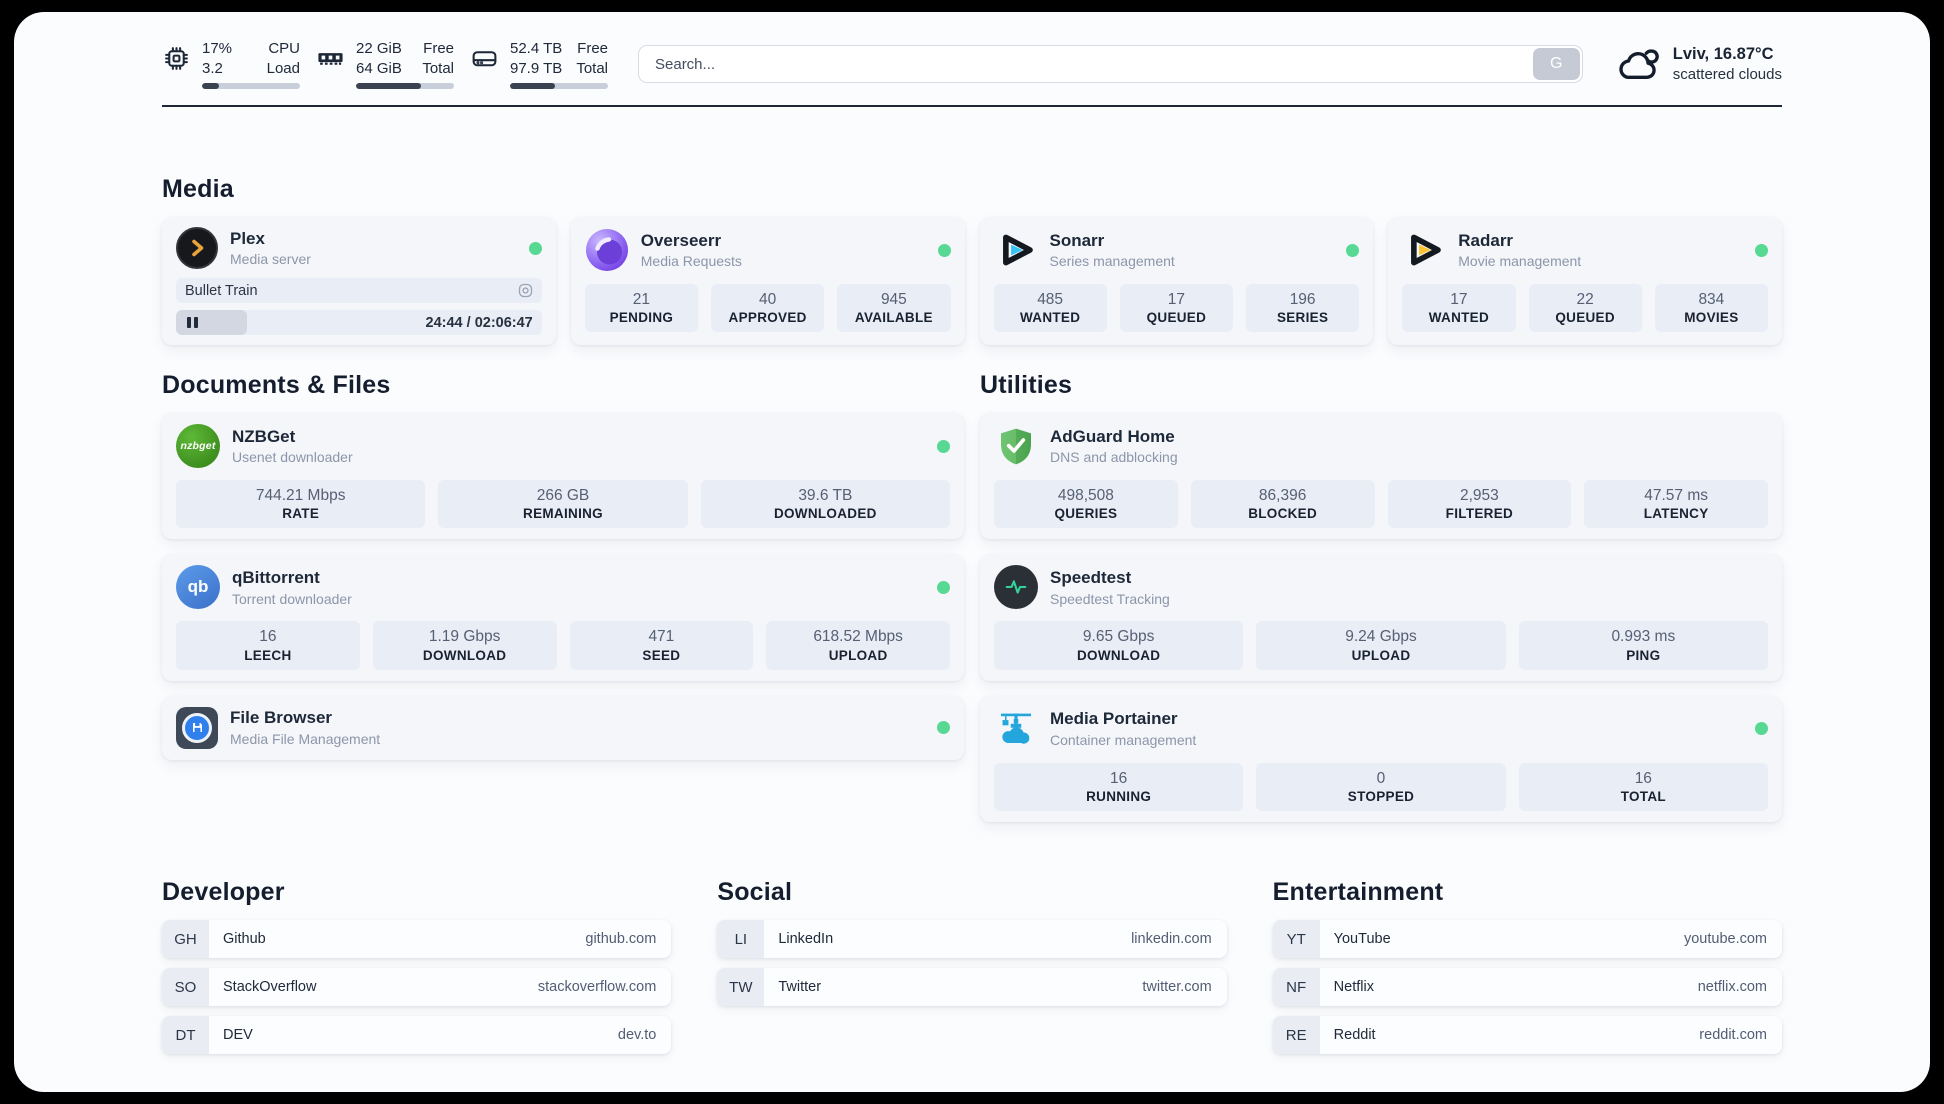  Describe the element at coordinates (300, 495) in the screenshot. I see `stat-value: 744.21 Mbps` at that location.